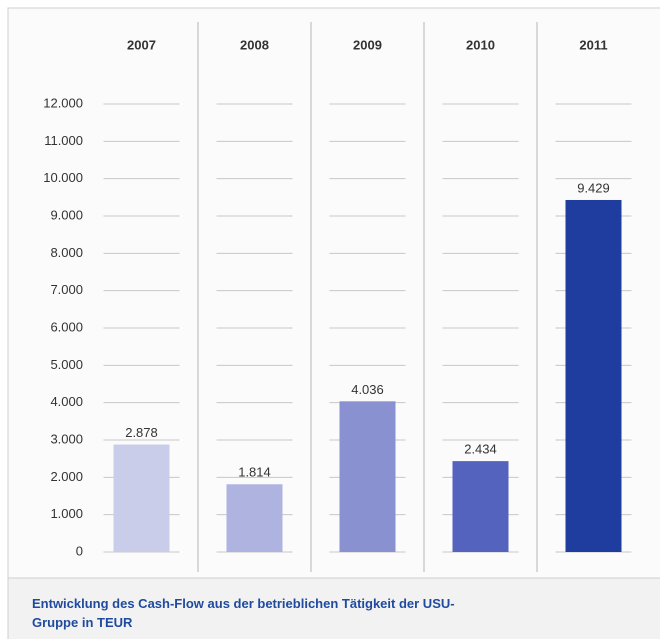  Describe the element at coordinates (66, 252) in the screenshot. I see `y-tick-label: 8.000` at that location.